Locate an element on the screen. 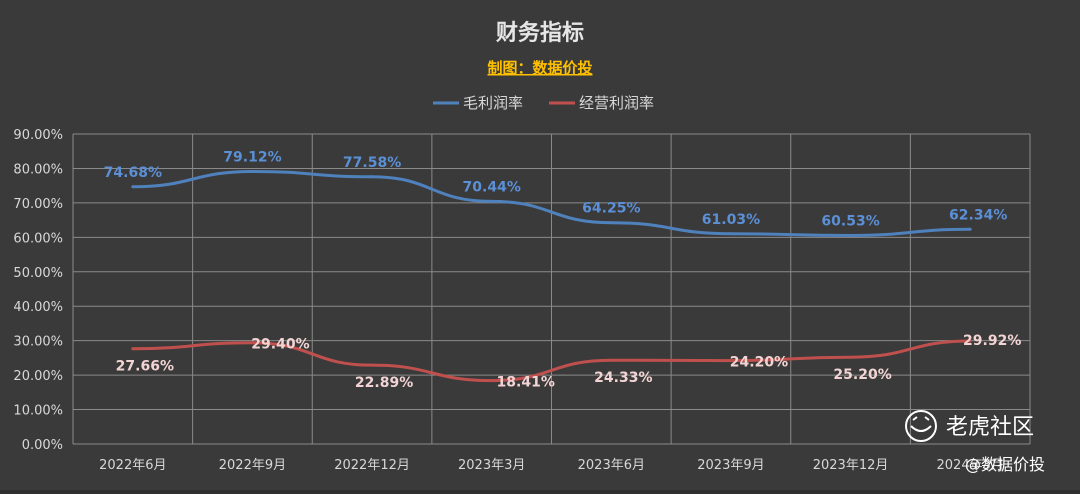 Image resolution: width=1080 pixels, height=494 pixels. data-label: 64.25% is located at coordinates (611, 209).